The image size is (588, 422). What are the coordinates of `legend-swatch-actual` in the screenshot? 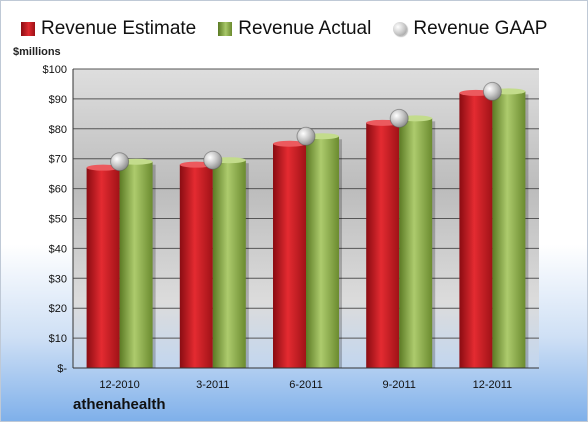 It's located at (225, 29).